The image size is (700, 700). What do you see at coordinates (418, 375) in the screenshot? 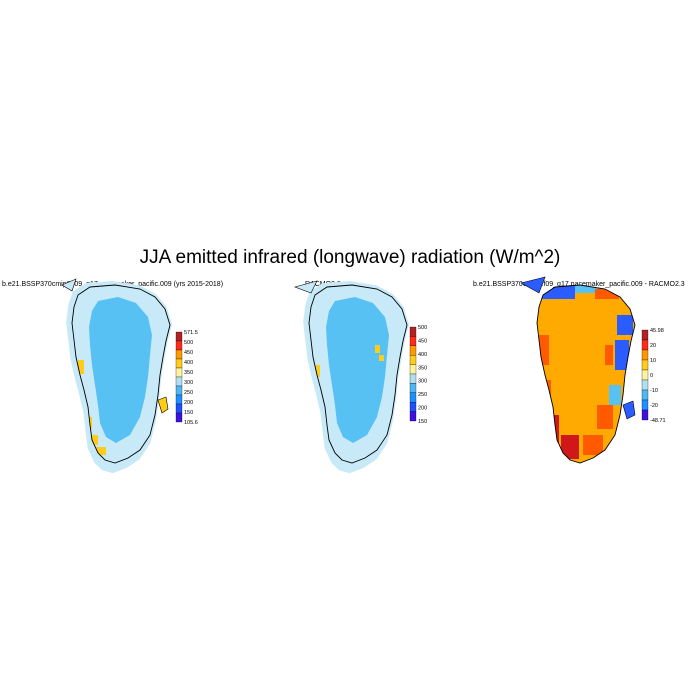
I see `colorbar-2: 500 450 400 350 300 250 200 150` at bounding box center [418, 375].